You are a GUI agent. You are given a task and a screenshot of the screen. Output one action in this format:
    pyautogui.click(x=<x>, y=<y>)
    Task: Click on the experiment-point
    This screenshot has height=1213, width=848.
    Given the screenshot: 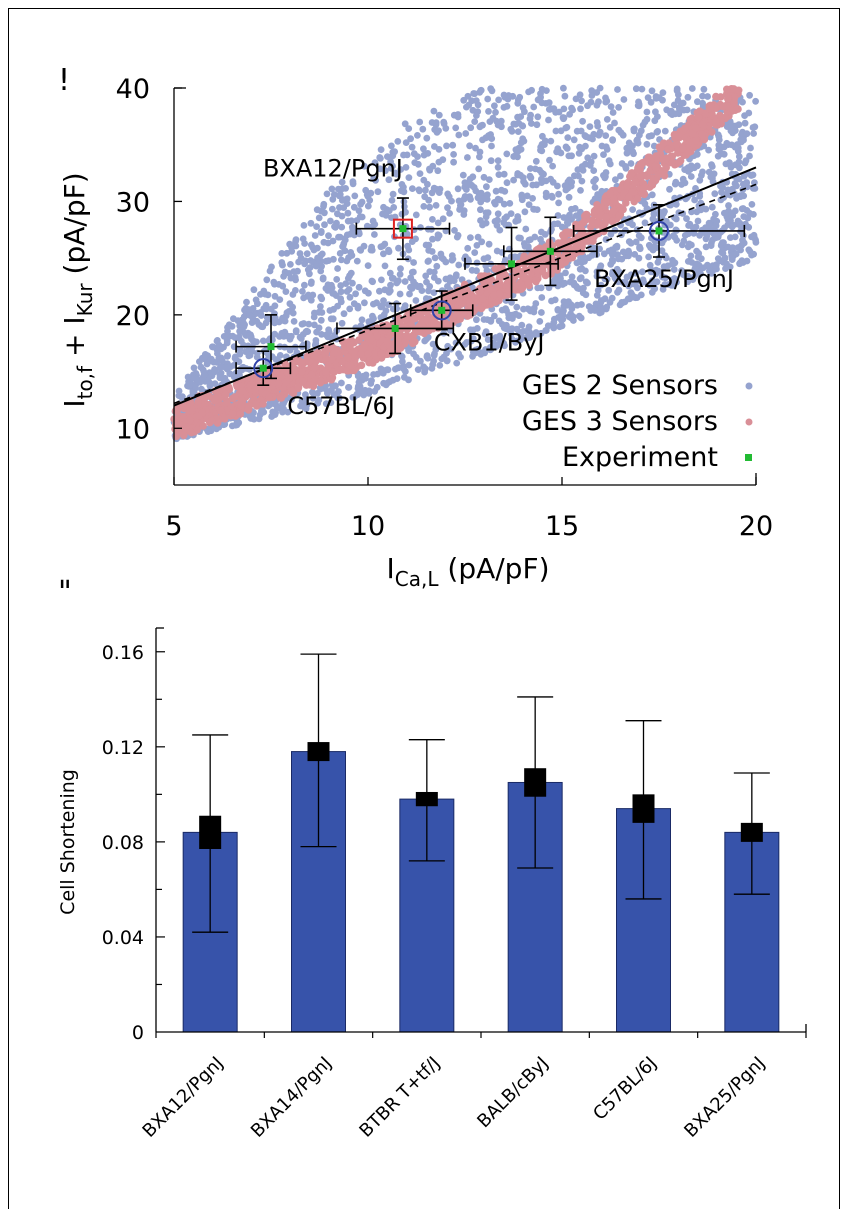 What is the action you would take?
    pyautogui.click(x=403, y=229)
    